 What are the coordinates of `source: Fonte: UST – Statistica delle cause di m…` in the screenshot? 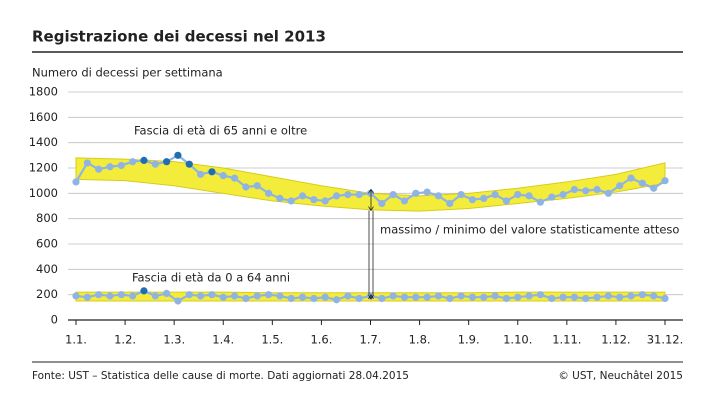 It's located at (220, 376).